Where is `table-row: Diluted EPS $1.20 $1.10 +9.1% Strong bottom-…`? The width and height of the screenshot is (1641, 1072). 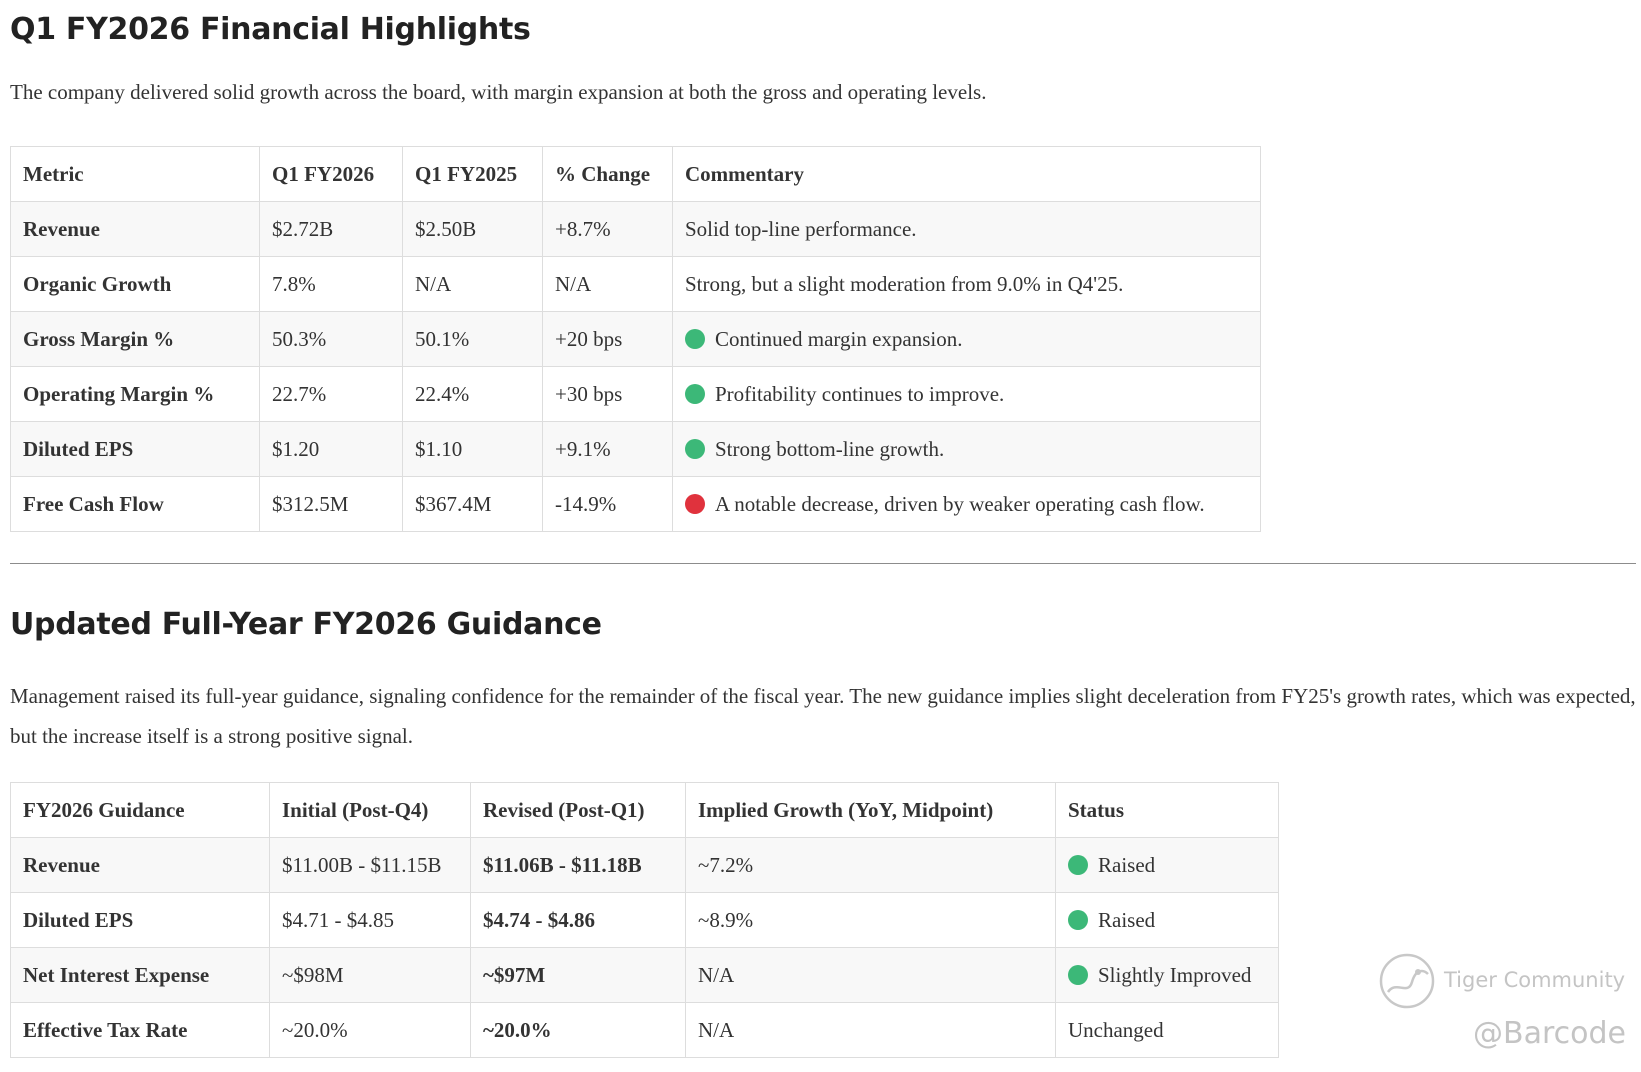 table-row: Diluted EPS $1.20 $1.10 +9.1% Strong bottom-… is located at coordinates (635, 449).